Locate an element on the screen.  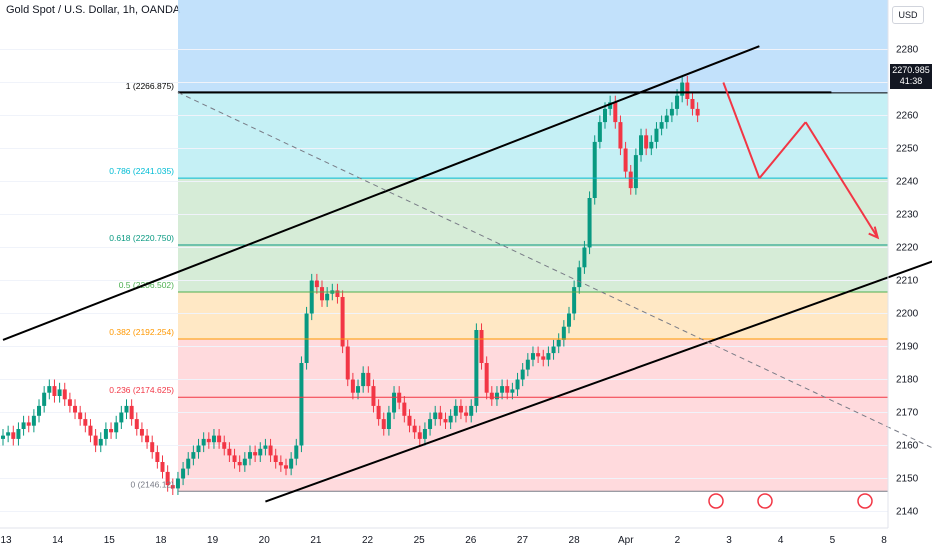
projection-segment is located at coordinates (841, 180).